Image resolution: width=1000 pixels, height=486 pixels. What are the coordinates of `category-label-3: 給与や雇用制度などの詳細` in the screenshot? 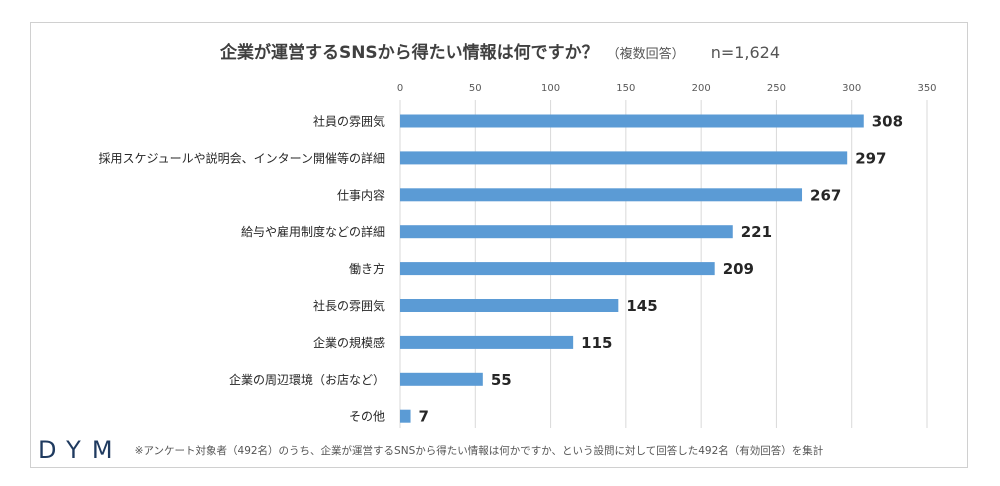 It's located at (313, 231).